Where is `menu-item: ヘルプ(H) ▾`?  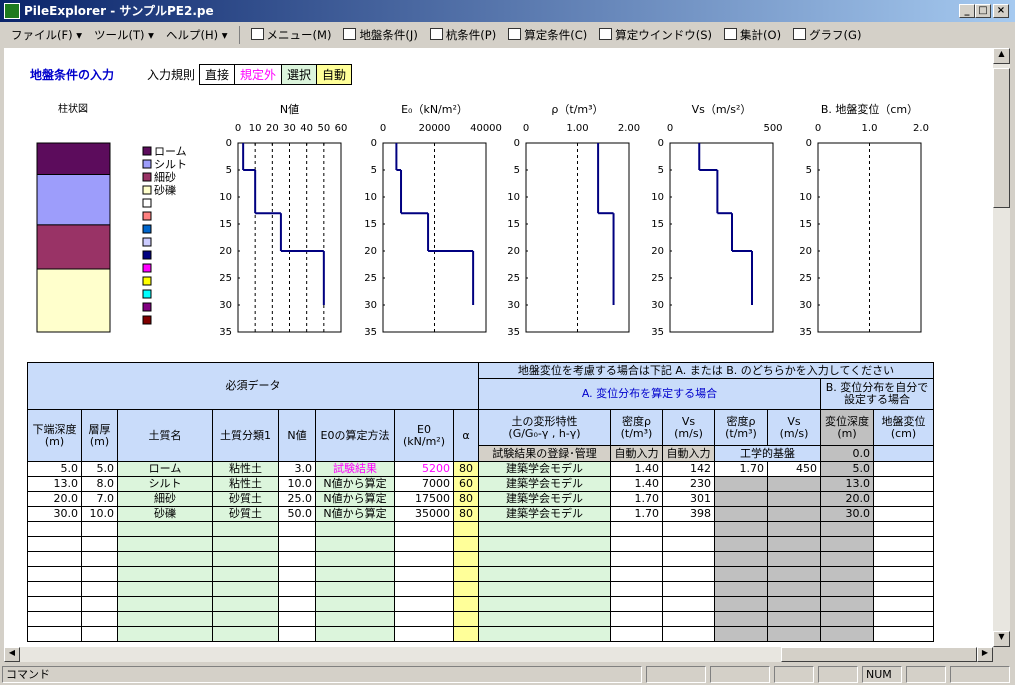
menu-item: ヘルプ(H) ▾ is located at coordinates (196, 35).